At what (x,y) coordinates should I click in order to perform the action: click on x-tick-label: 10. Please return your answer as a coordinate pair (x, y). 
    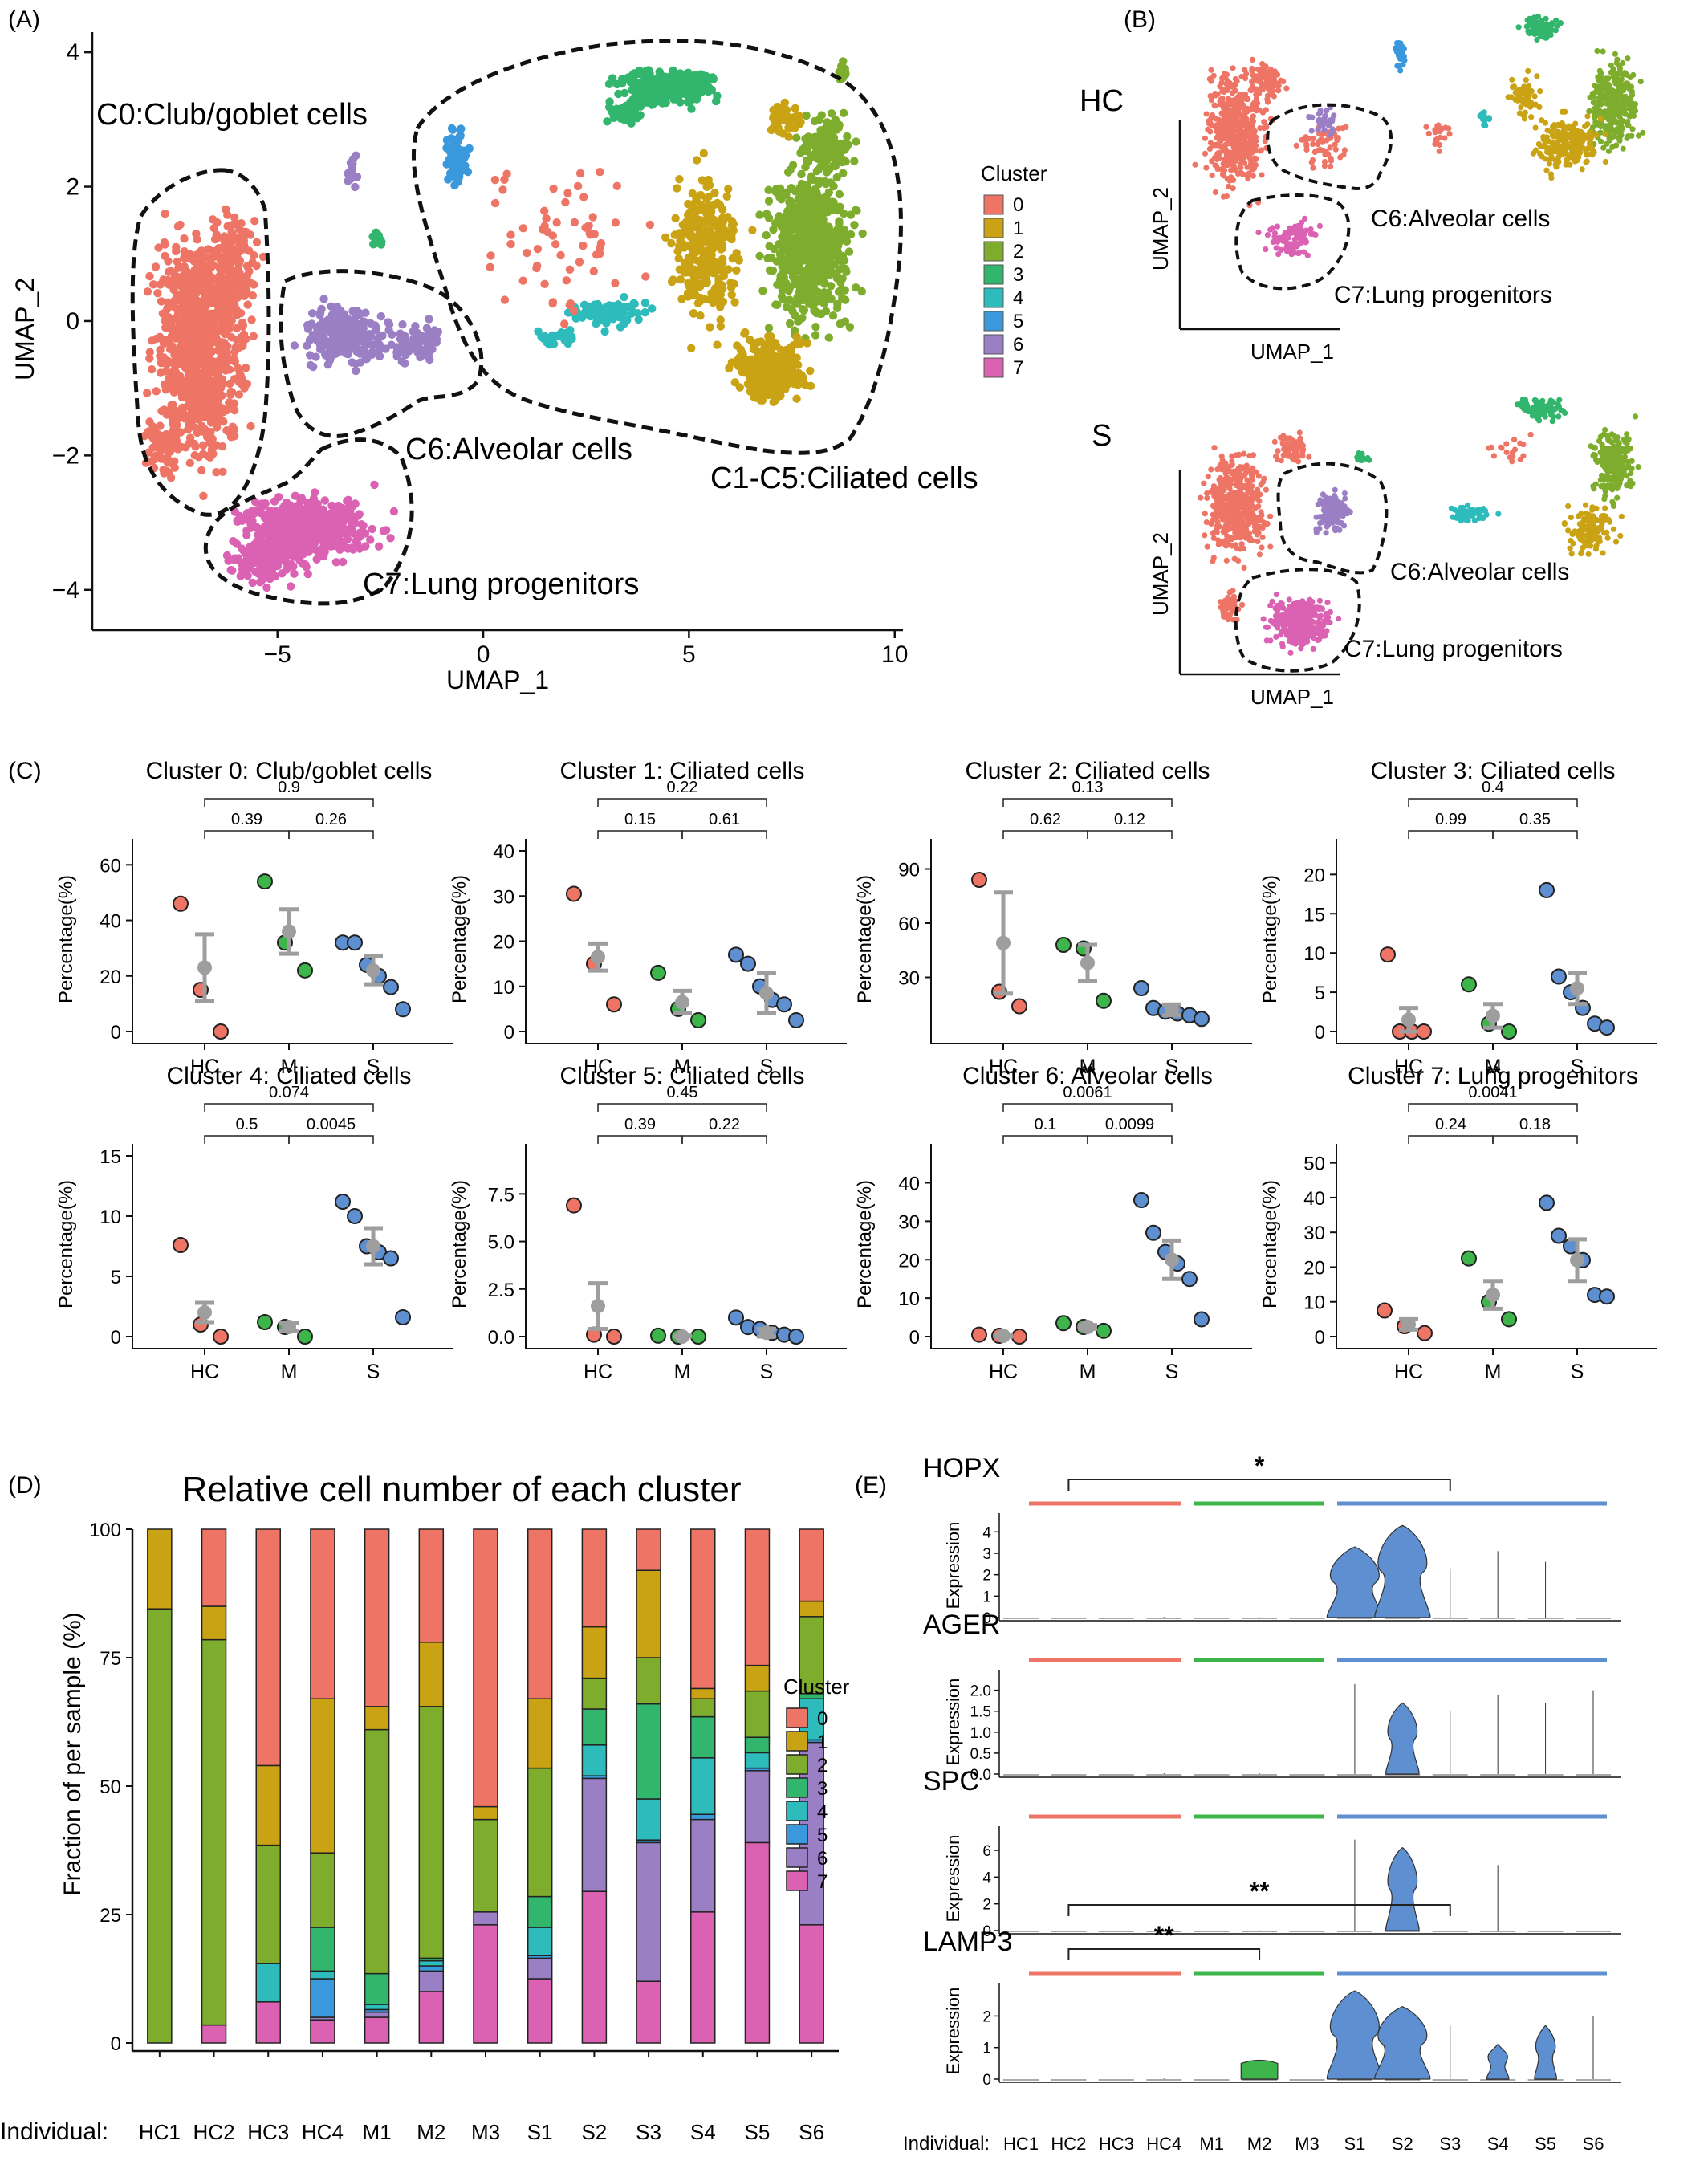
    Looking at the image, I should click on (895, 654).